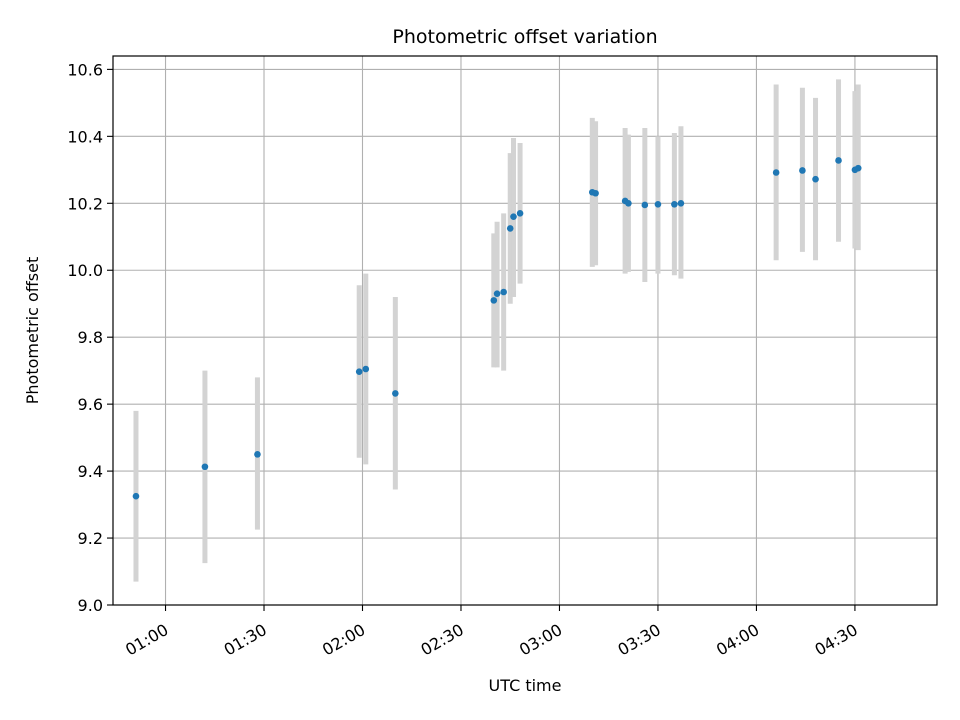 This screenshot has width=960, height=720. What do you see at coordinates (85, 203) in the screenshot?
I see `y-tick-label: 10.2` at bounding box center [85, 203].